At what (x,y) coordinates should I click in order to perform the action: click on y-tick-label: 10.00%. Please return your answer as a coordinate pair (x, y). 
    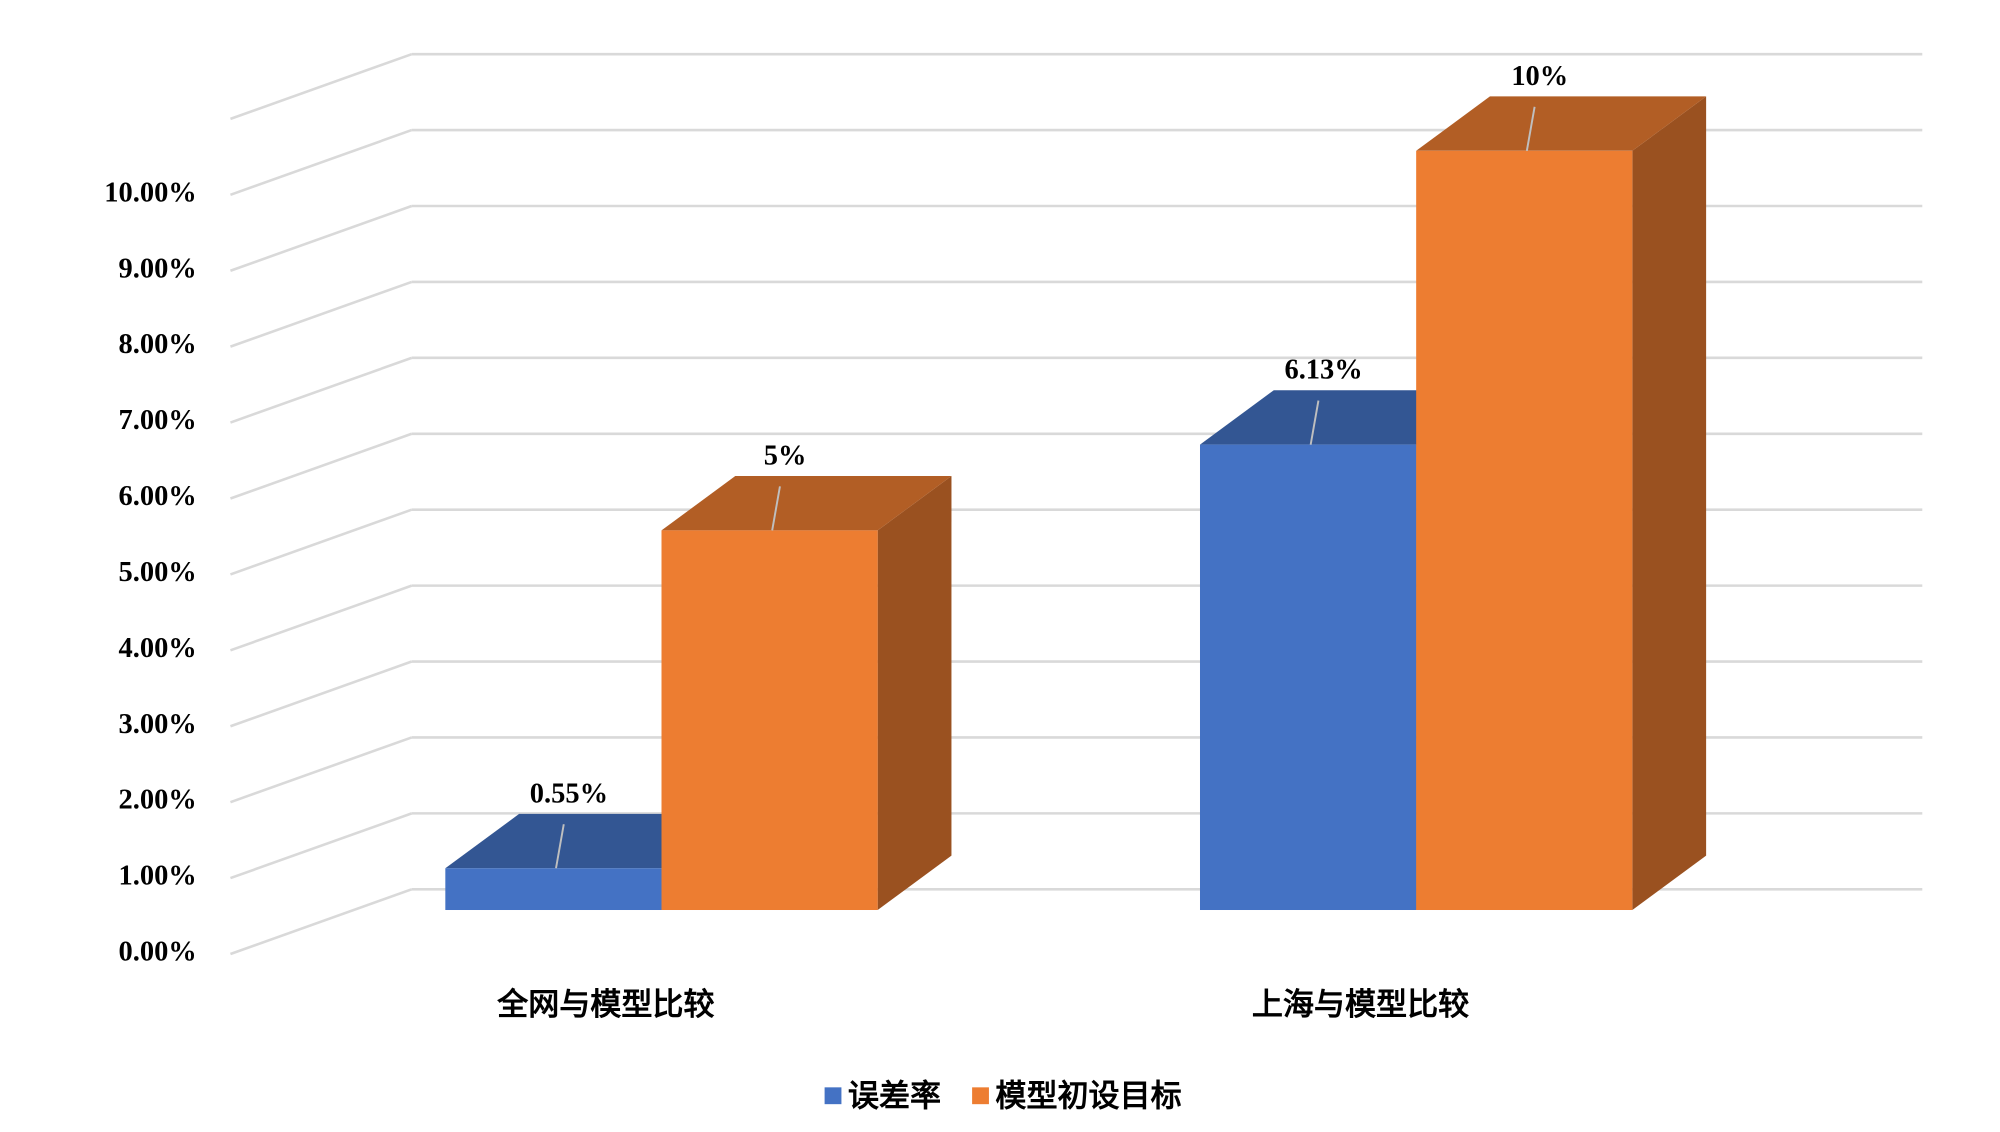
    Looking at the image, I should click on (150, 192).